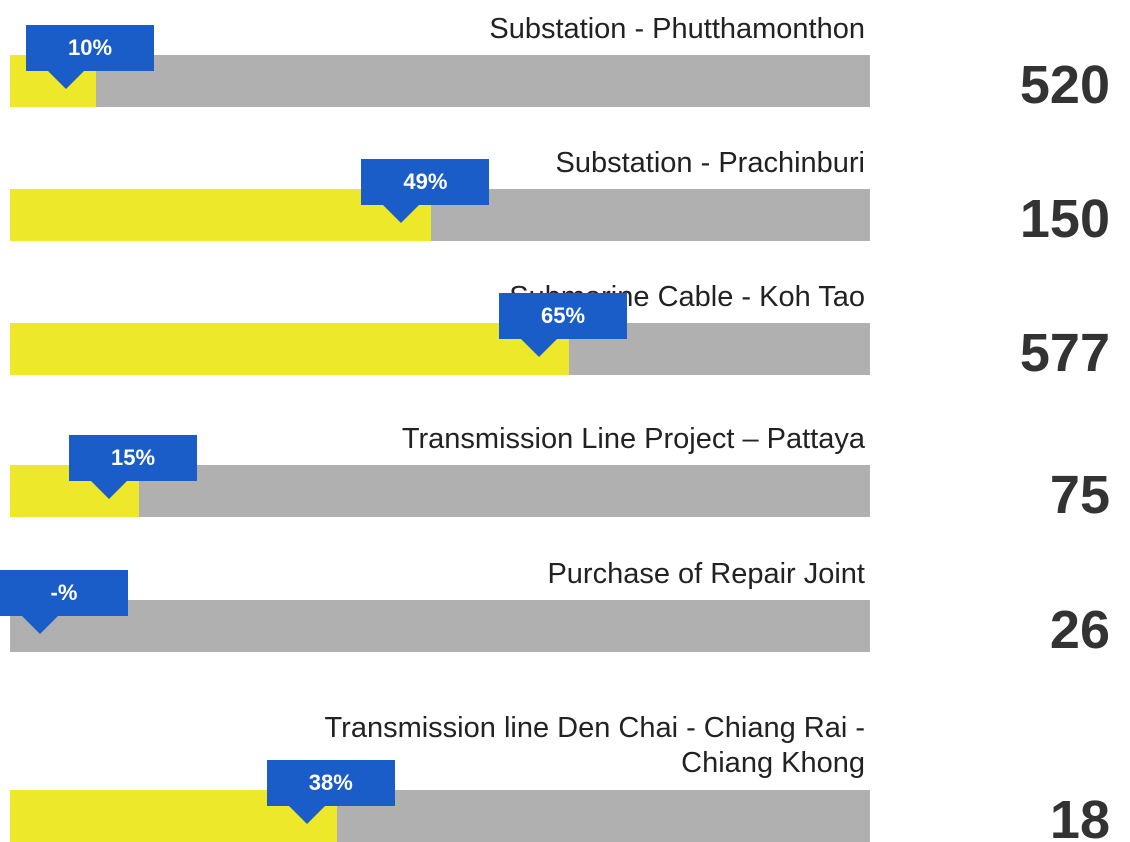  I want to click on callout: 38%, so click(330, 783).